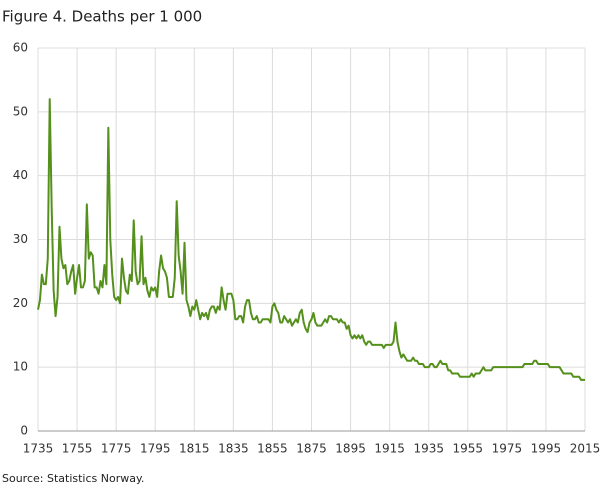 The width and height of the screenshot is (609, 488). Describe the element at coordinates (116, 449) in the screenshot. I see `x-tick-label: 1775` at that location.